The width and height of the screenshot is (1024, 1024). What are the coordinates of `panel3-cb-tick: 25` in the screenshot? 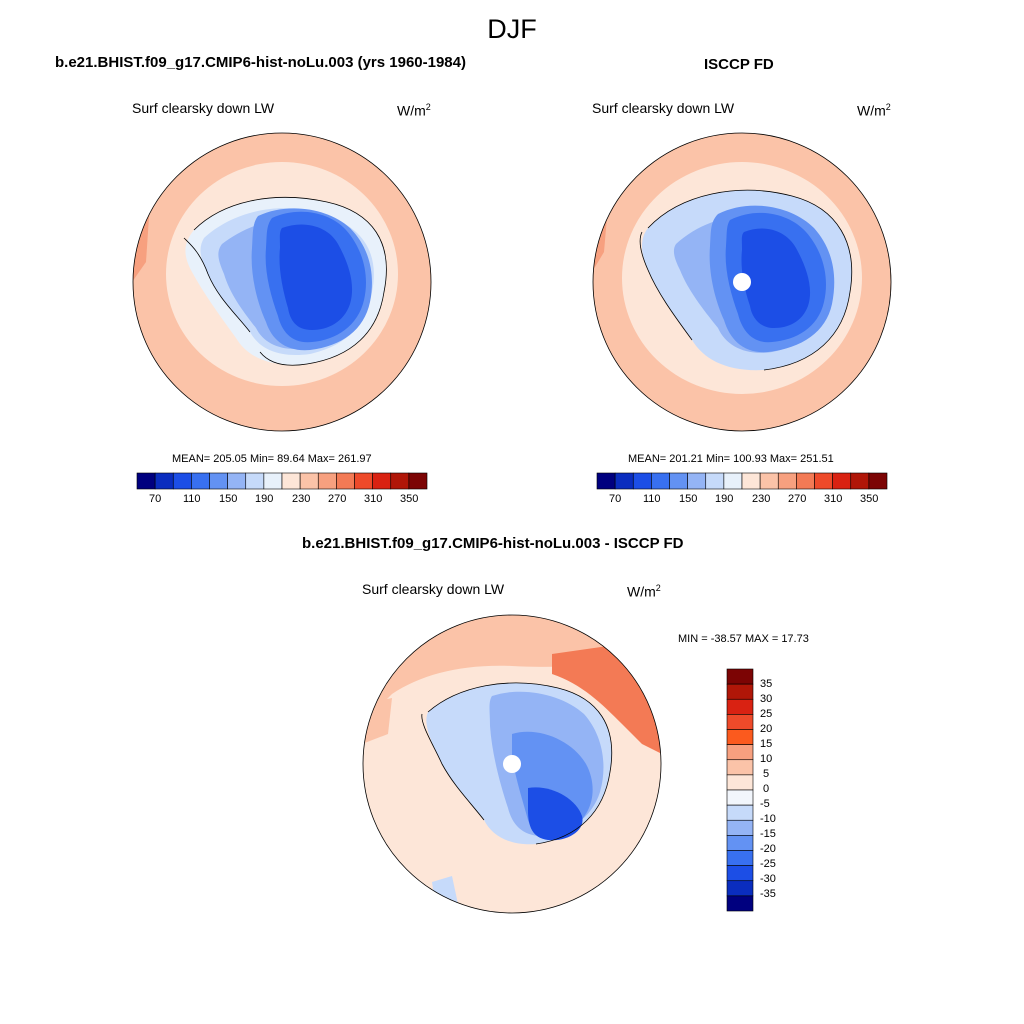 It's located at (766, 714).